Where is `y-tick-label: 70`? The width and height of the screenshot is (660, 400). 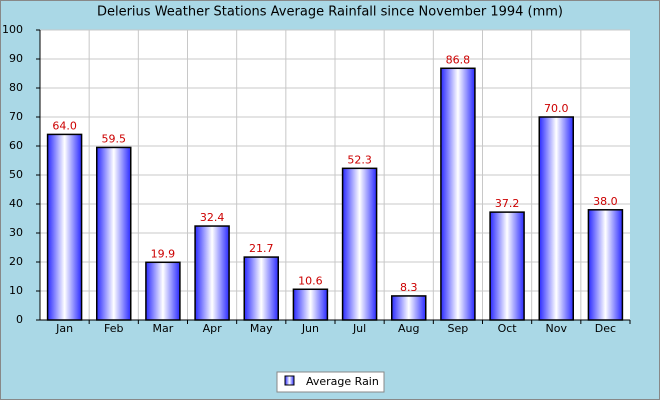
y-tick-label: 70 is located at coordinates (16, 116).